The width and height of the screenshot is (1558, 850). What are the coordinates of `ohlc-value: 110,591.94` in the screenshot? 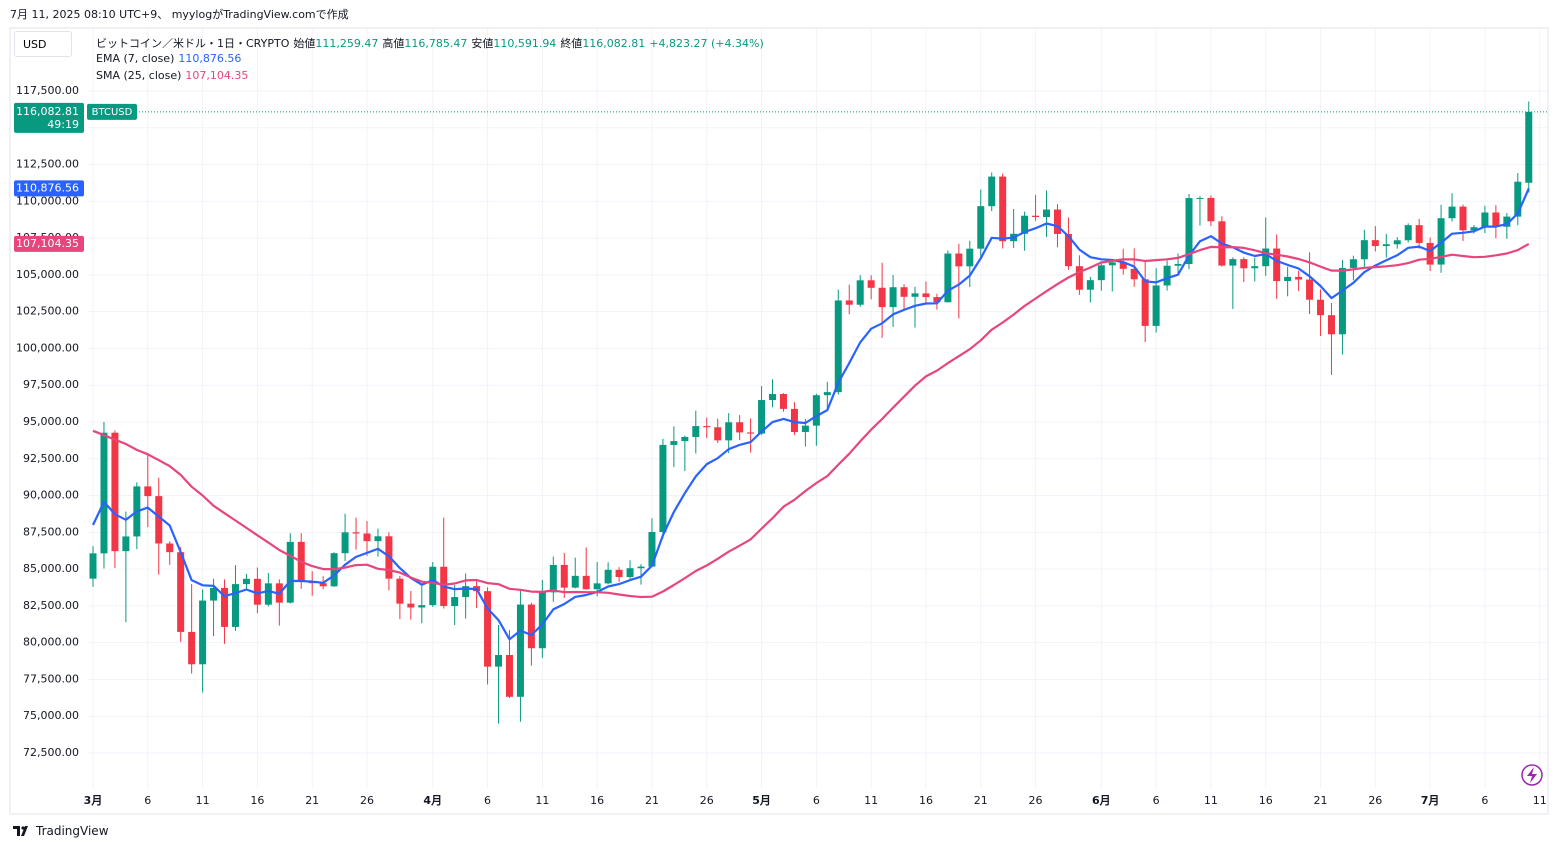 It's located at (525, 43).